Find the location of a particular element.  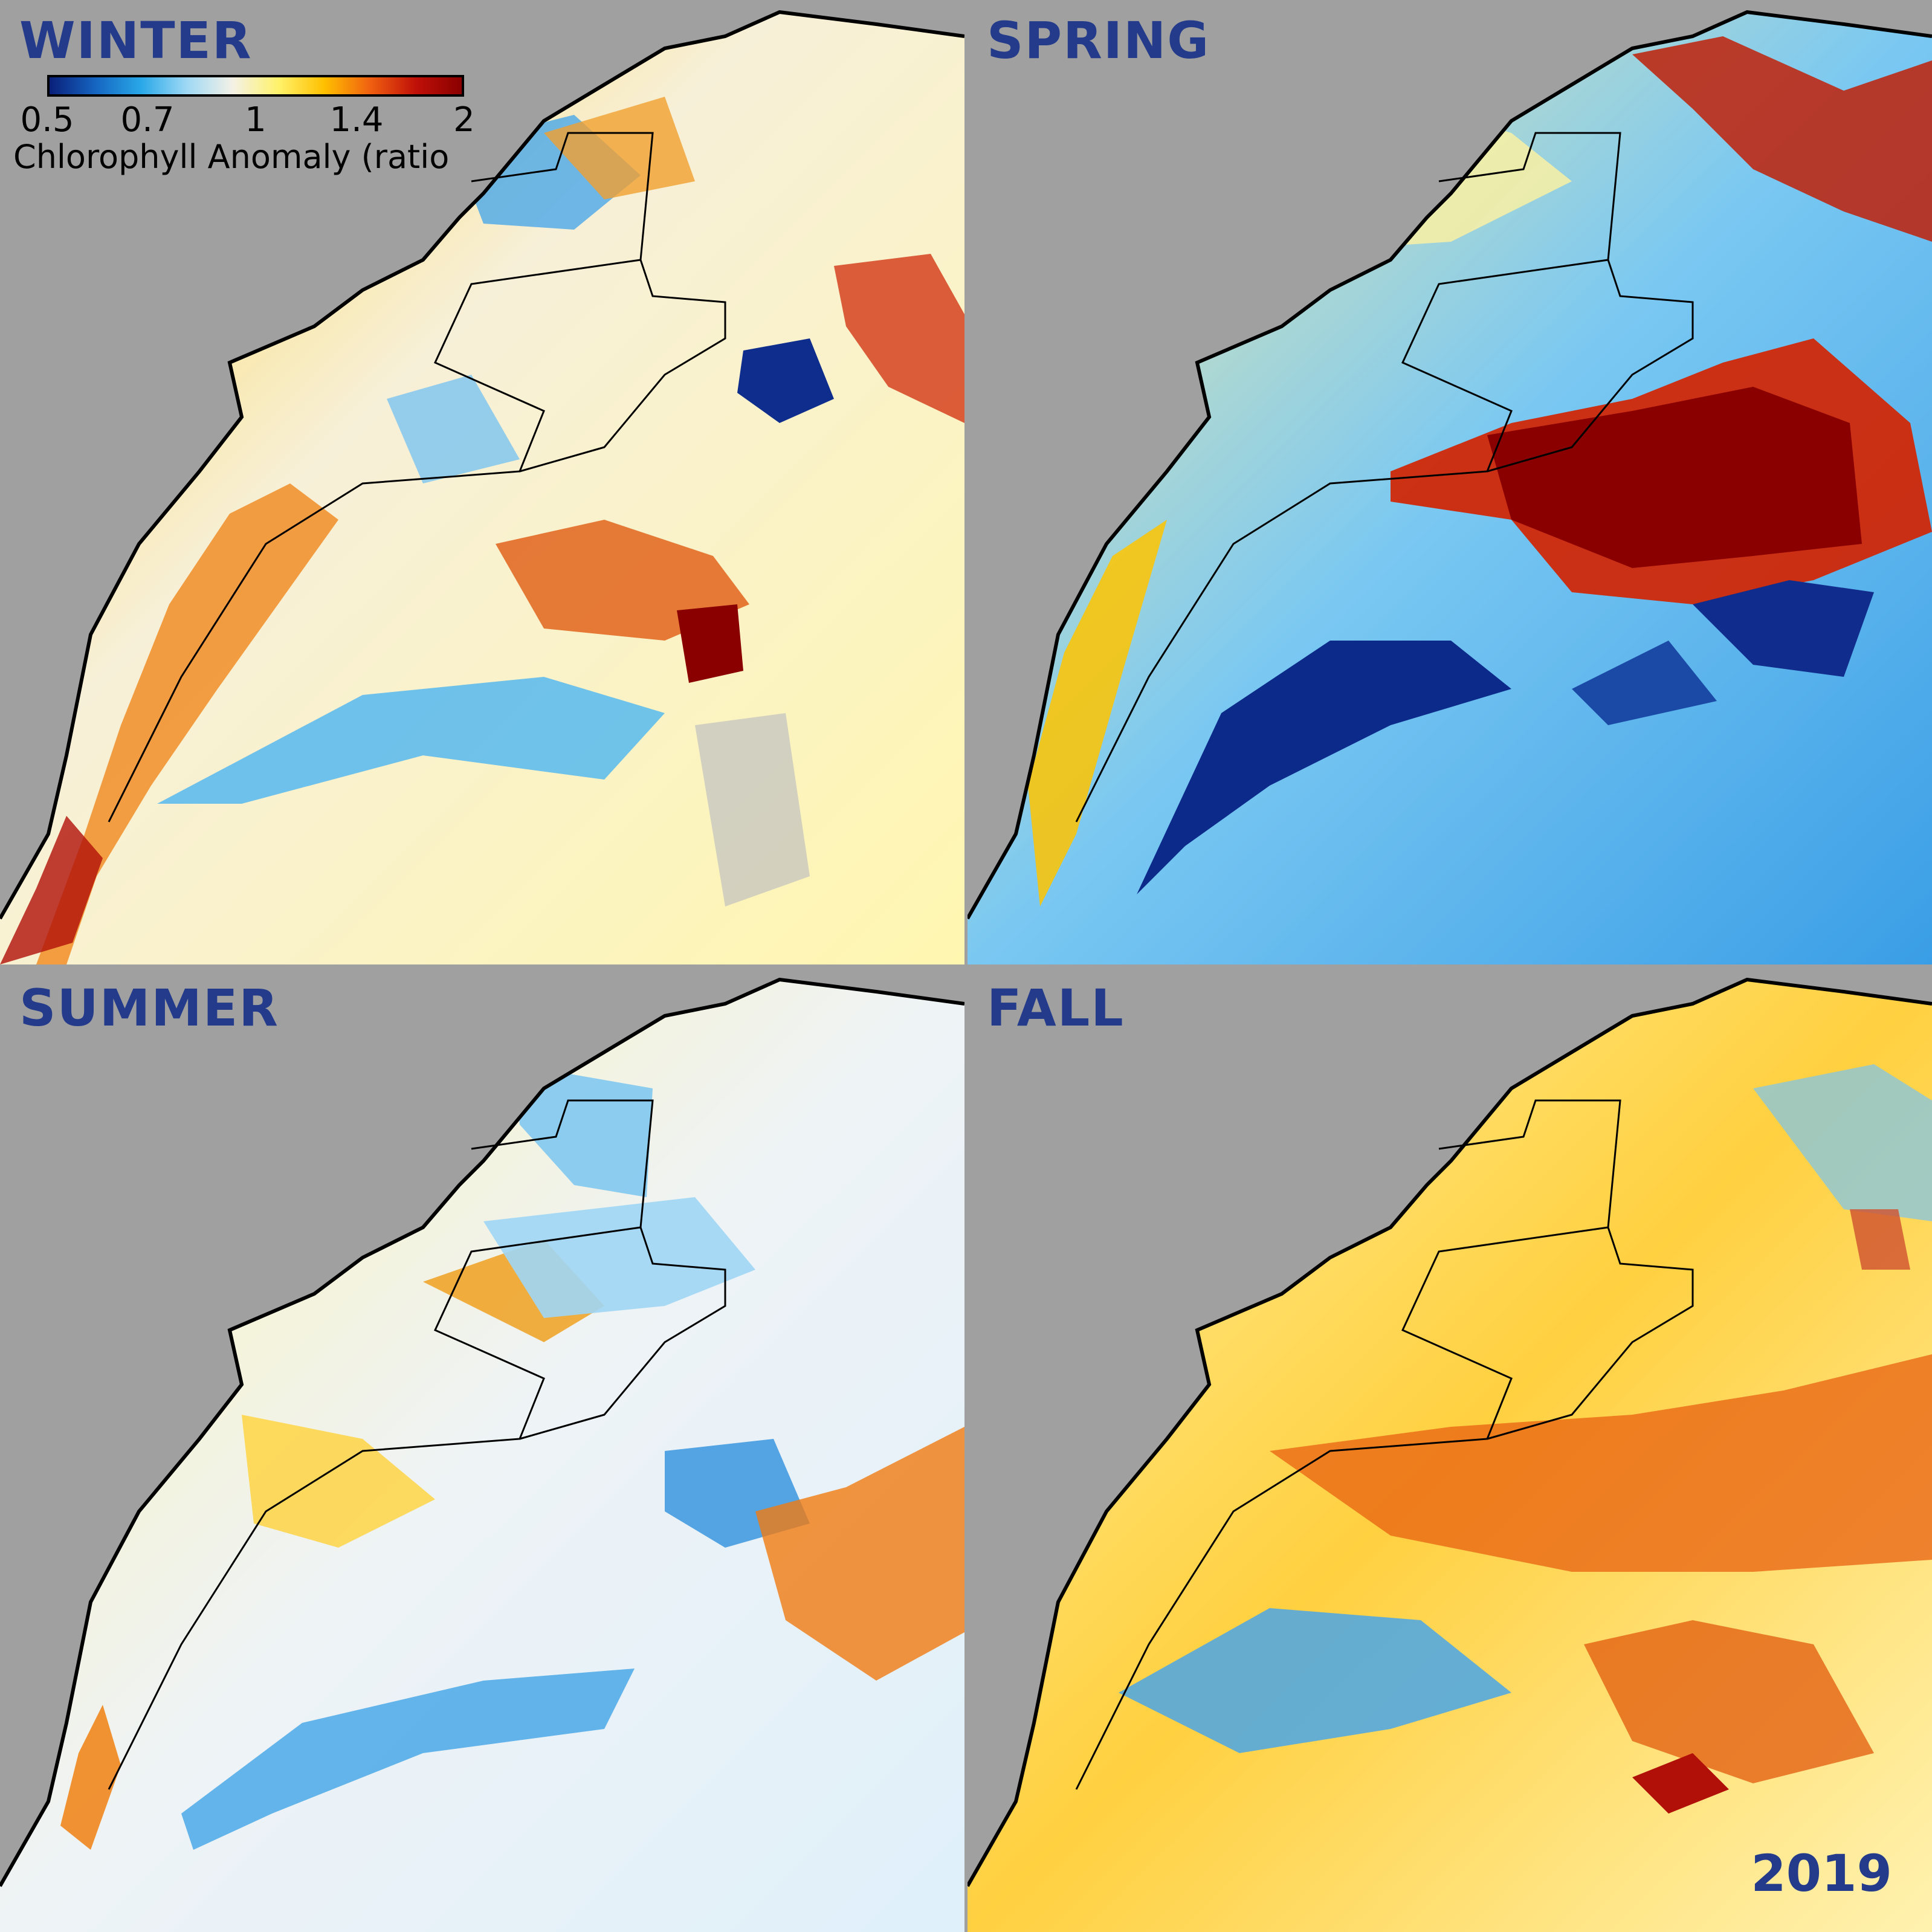

colorbar-ticks: 0.5 0.7 1 1.4 2 is located at coordinates (247, 121).